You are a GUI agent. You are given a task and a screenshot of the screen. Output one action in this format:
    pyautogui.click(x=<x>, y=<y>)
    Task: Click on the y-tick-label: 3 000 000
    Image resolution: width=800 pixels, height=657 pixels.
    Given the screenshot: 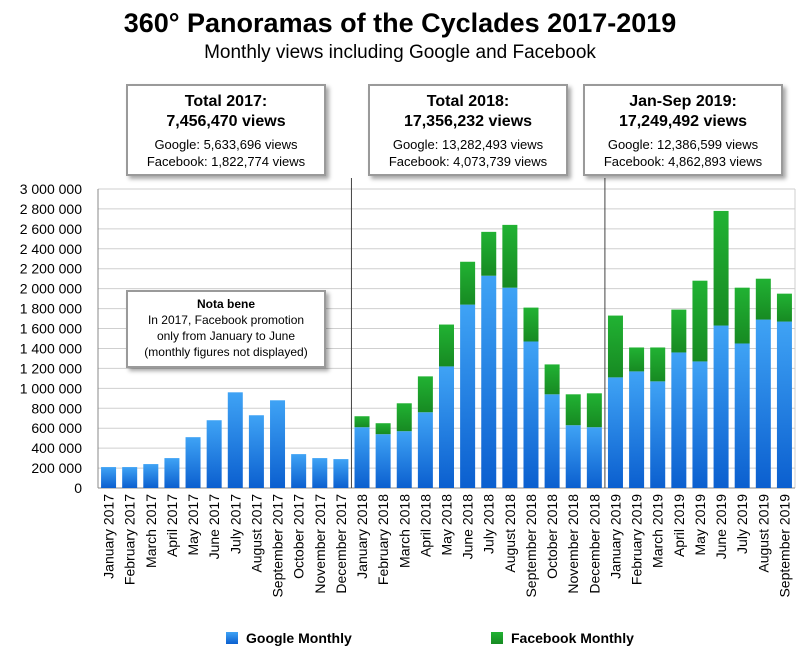 What is the action you would take?
    pyautogui.click(x=51, y=189)
    